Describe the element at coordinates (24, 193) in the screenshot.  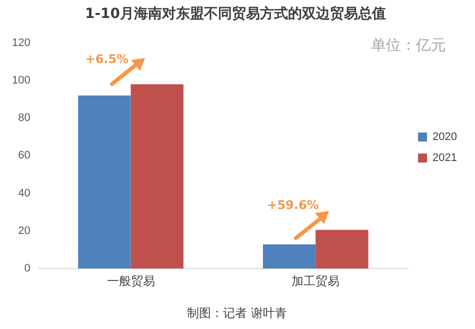
I see `y-tick-label: 40` at that location.